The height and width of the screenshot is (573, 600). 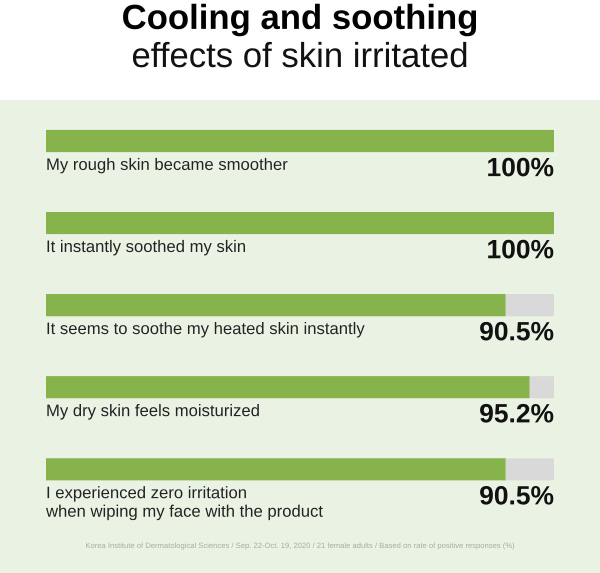 I want to click on chart-subtitle: effects of skin irritated, so click(x=299, y=55).